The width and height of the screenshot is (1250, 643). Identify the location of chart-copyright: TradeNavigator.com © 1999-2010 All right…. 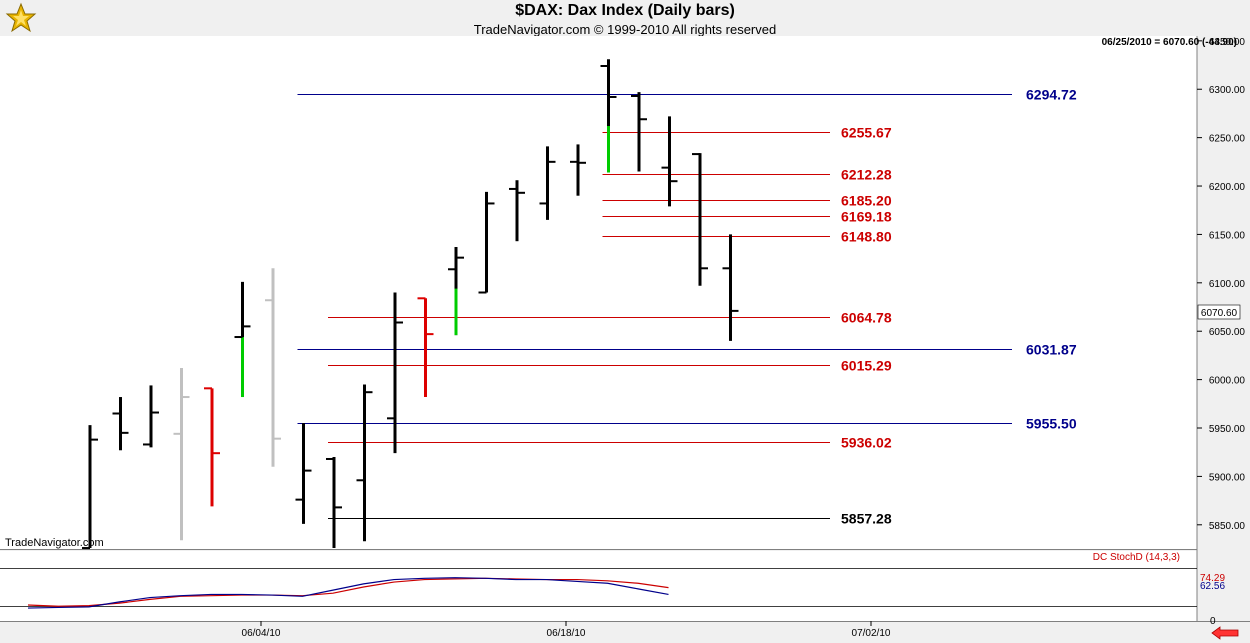
(625, 29).